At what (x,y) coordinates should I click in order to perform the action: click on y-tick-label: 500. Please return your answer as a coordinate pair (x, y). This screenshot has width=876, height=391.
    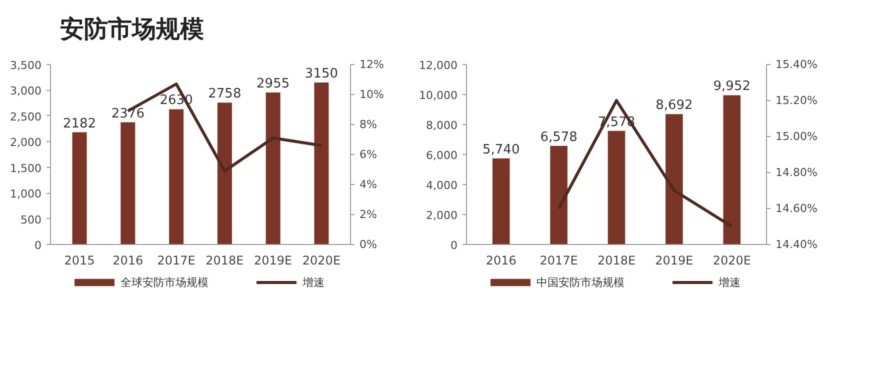
    Looking at the image, I should click on (31, 219).